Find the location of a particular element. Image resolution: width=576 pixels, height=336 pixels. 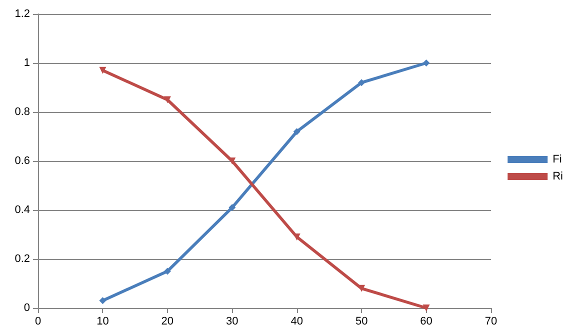

legend-label: Ri is located at coordinates (558, 176).